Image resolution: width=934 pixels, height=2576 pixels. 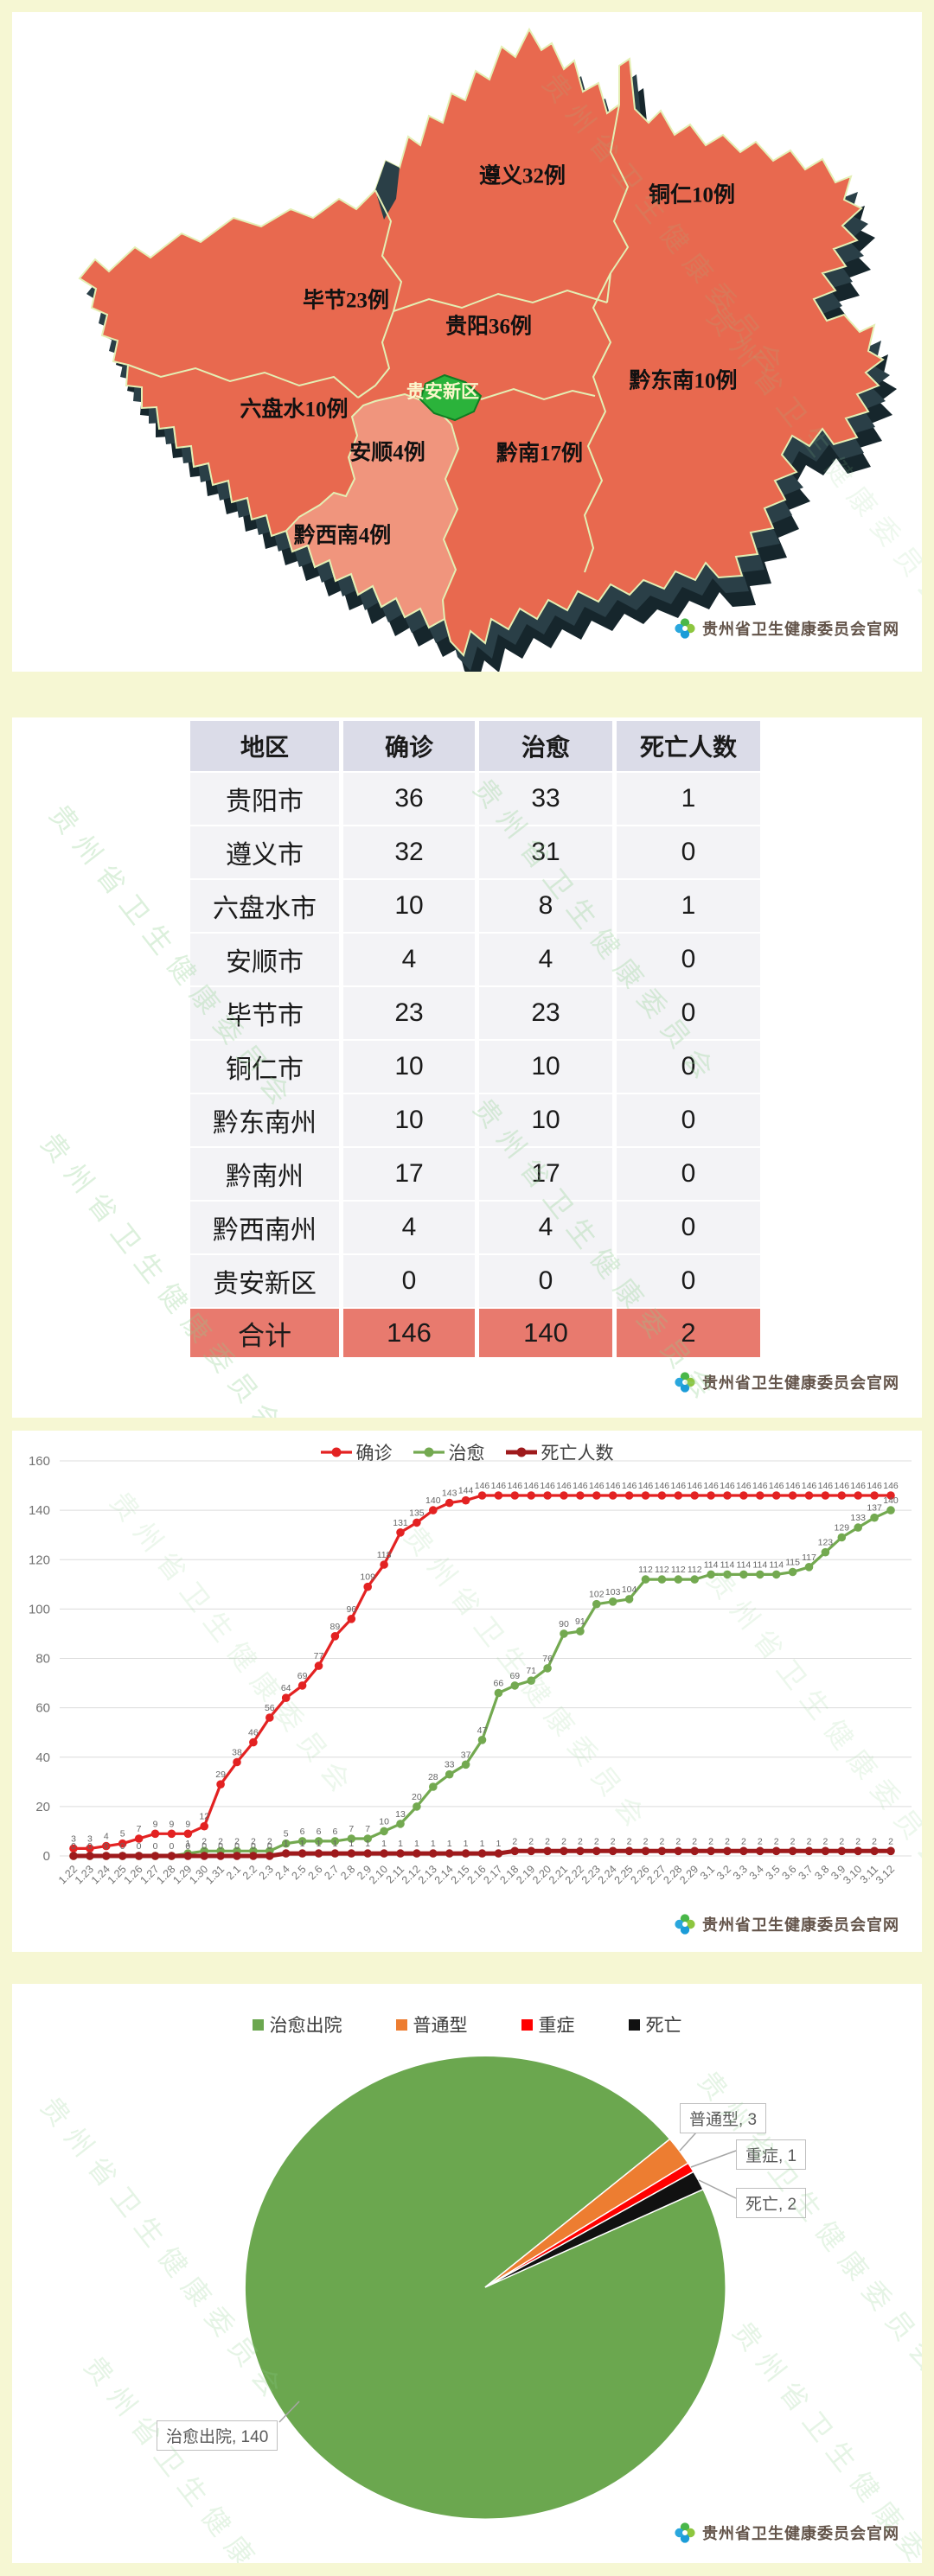 What do you see at coordinates (477, 1333) in the screenshot?
I see `table-total-row: 合计 146 140 2` at bounding box center [477, 1333].